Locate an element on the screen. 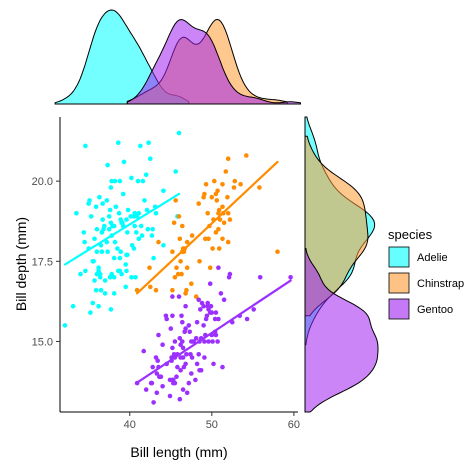  x-tick-label: 60 is located at coordinates (294, 425).